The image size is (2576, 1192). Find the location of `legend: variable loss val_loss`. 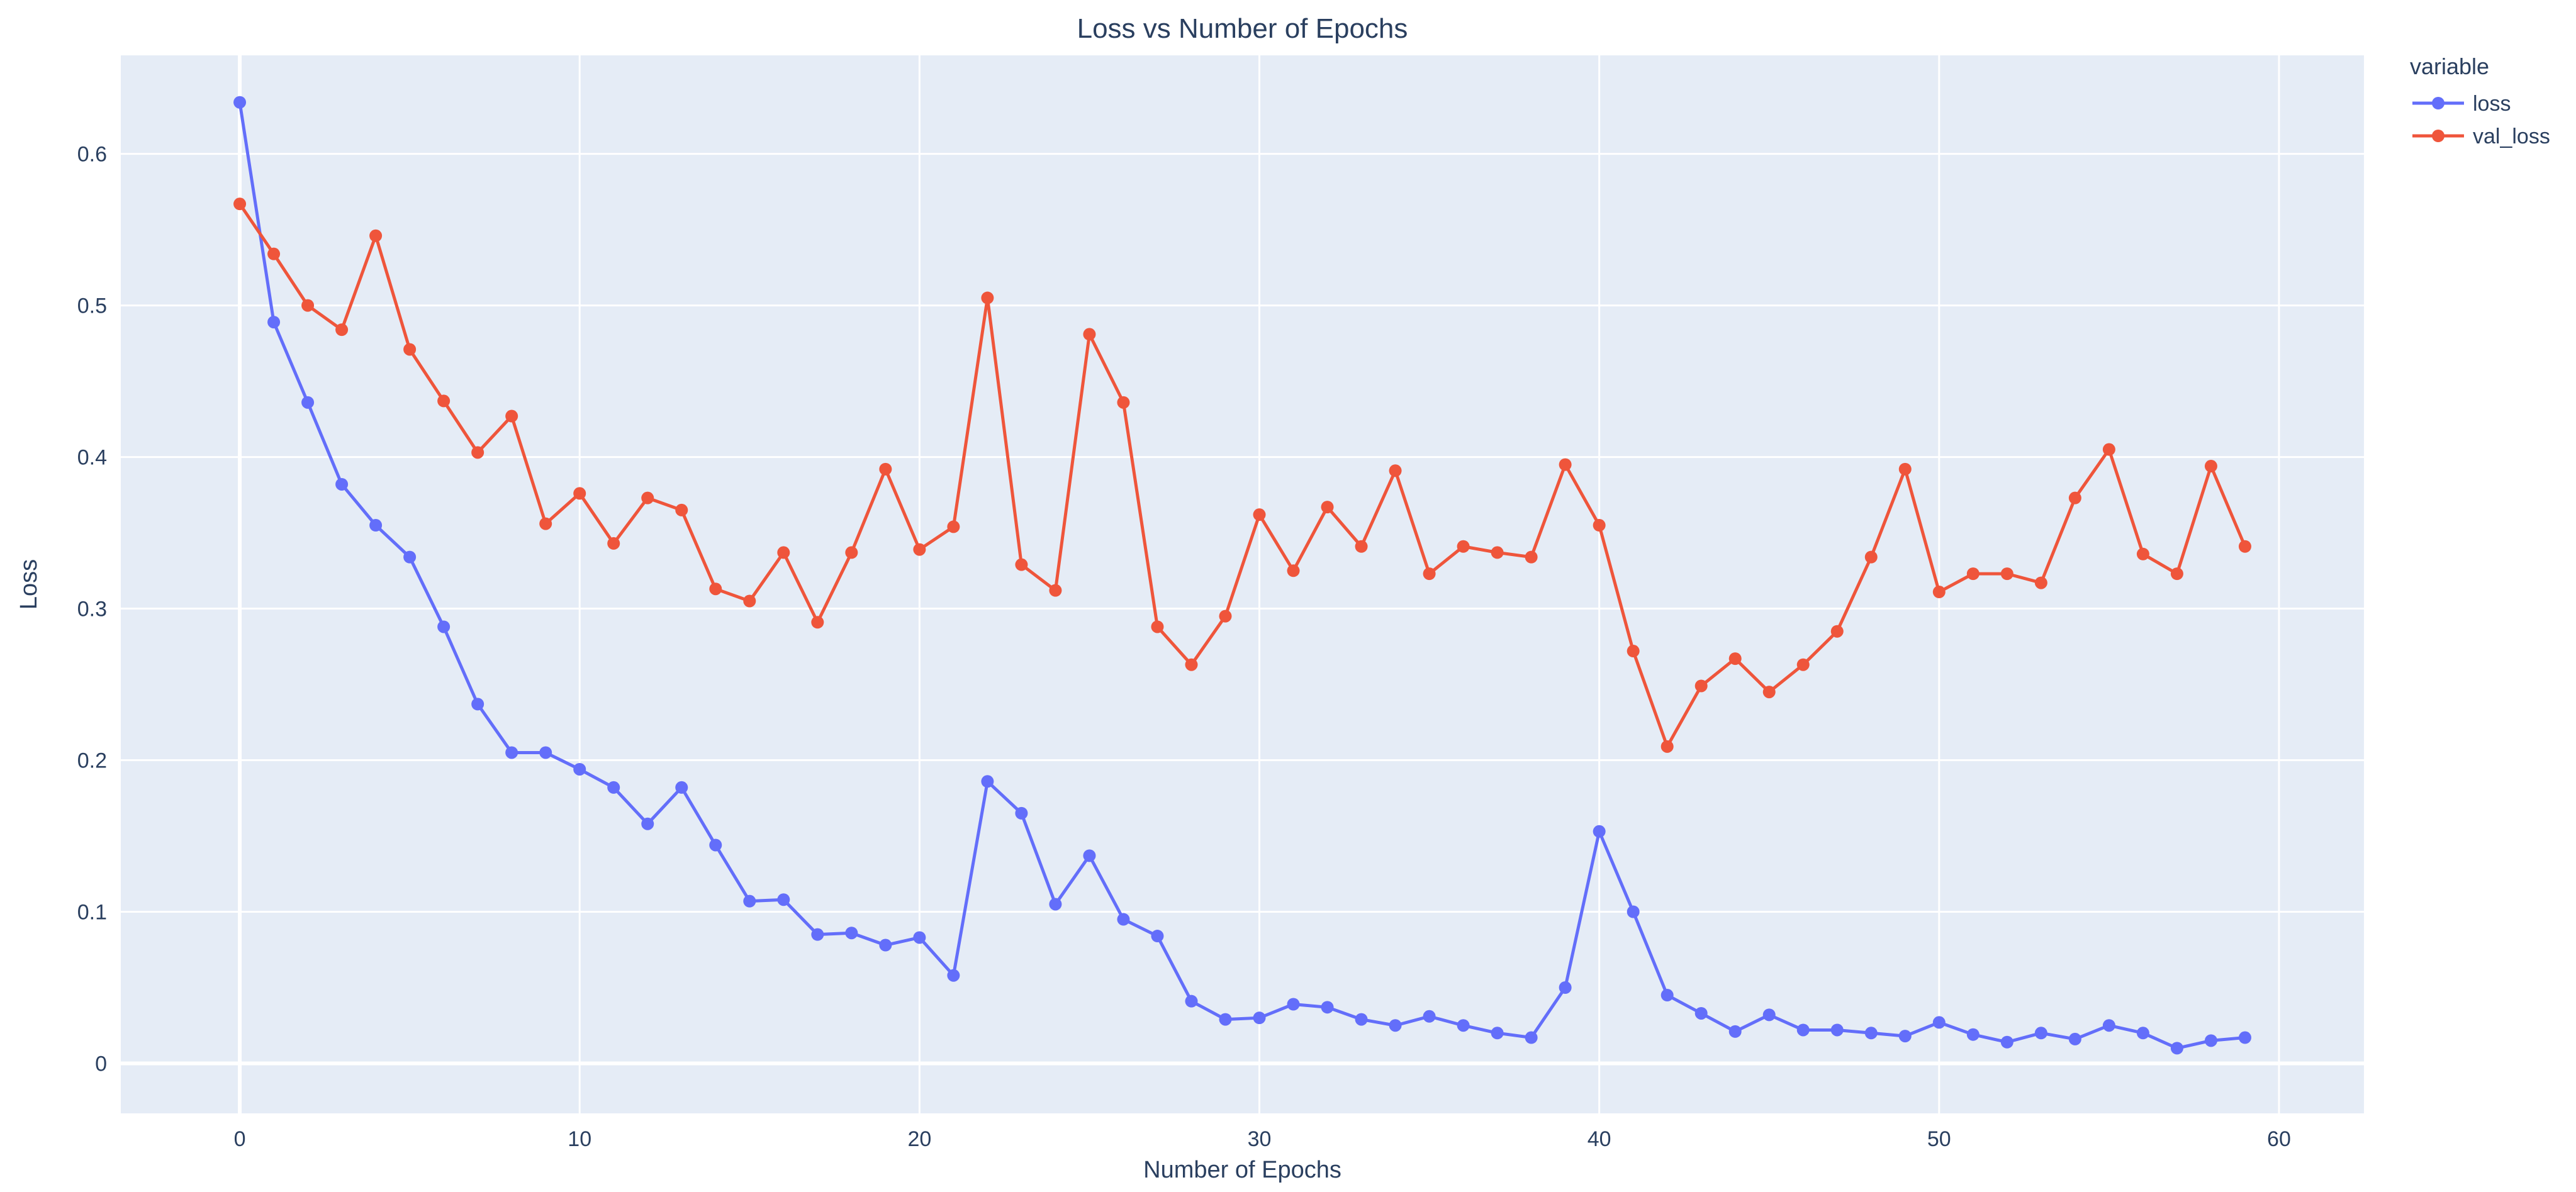

legend: variable loss val_loss is located at coordinates (2480, 101).